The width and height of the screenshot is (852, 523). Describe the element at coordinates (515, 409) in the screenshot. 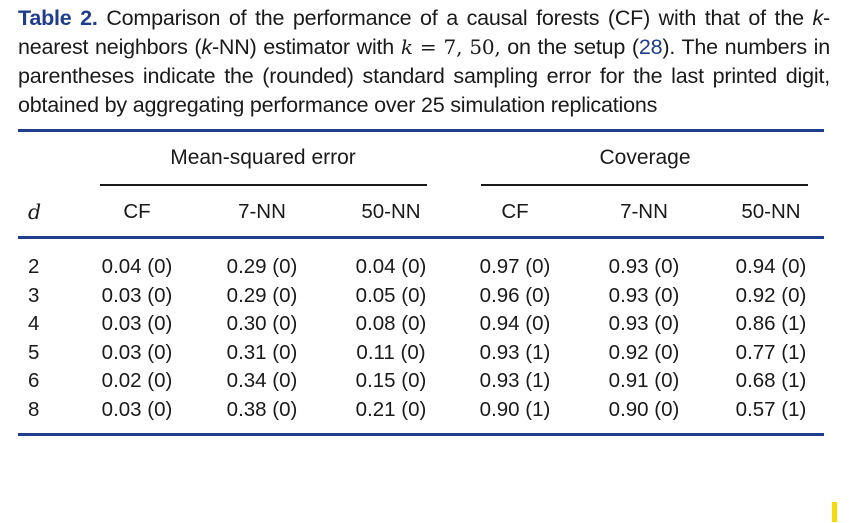

I see `cell-cf-coverage: 0.90 (1)` at that location.